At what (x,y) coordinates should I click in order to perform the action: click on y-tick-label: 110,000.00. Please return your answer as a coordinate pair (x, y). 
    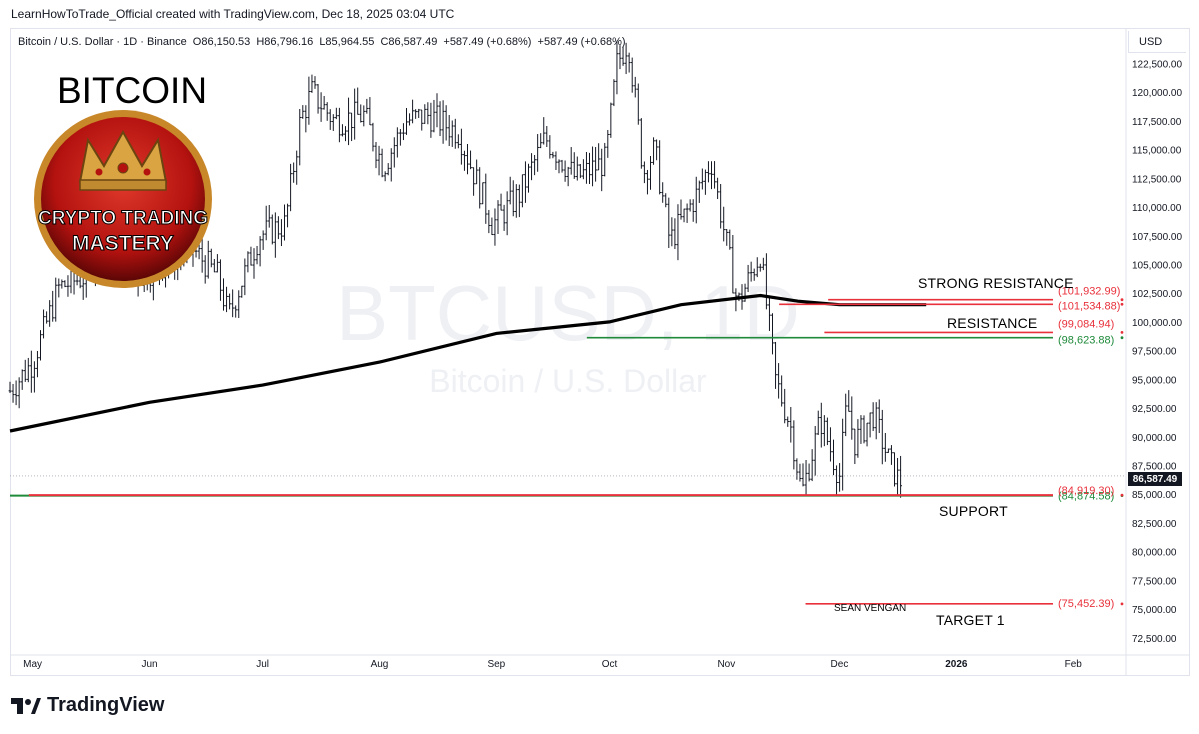
    Looking at the image, I should click on (1157, 208).